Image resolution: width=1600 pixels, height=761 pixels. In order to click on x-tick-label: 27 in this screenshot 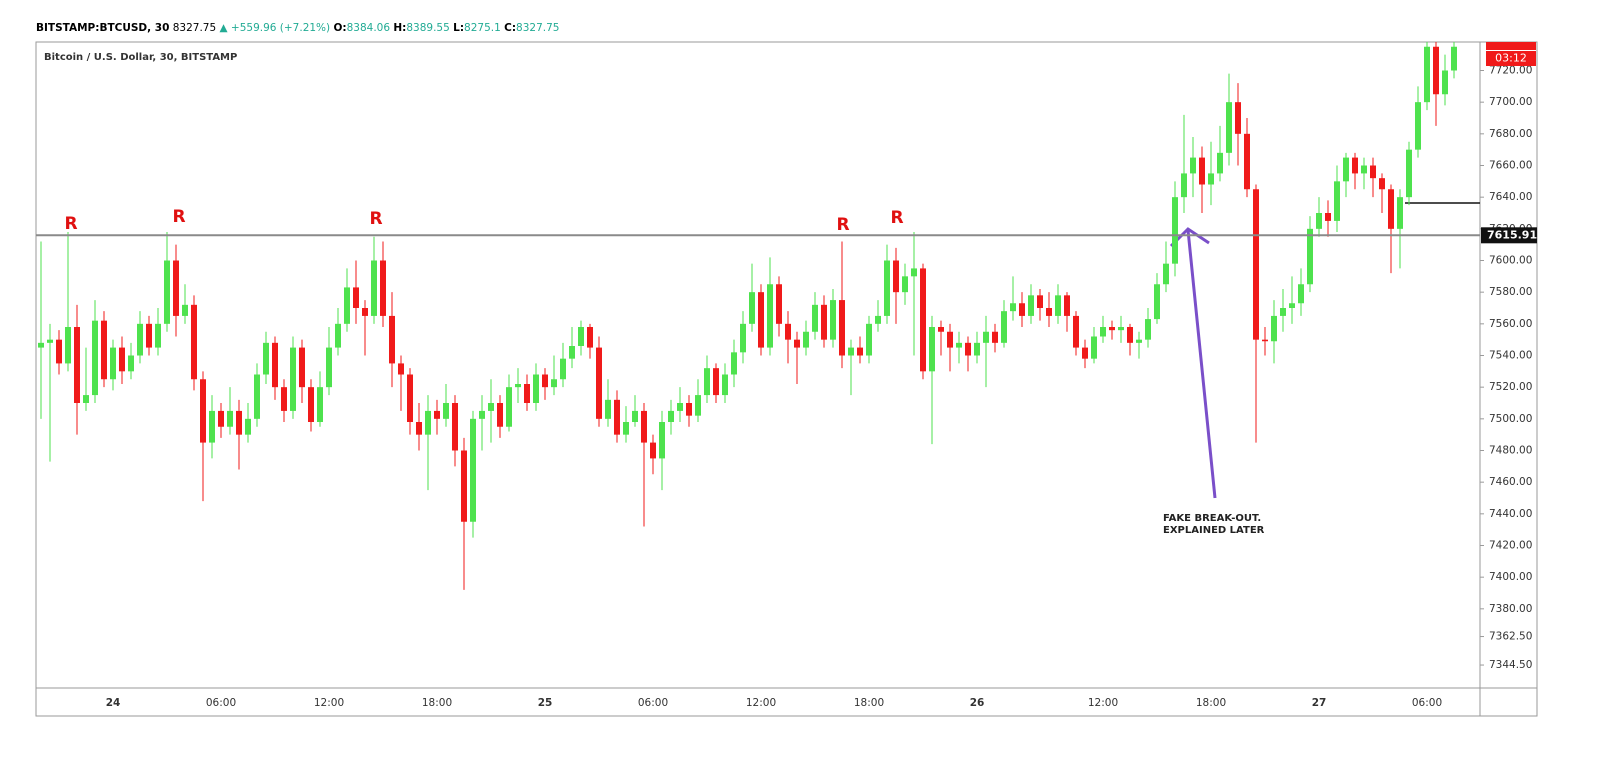, I will do `click(1319, 703)`.